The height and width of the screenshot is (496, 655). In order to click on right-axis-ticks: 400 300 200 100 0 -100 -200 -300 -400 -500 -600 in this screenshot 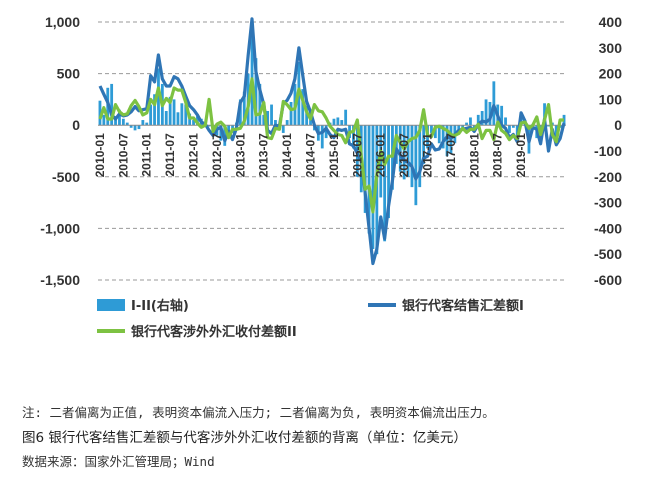, I will do `click(608, 151)`.